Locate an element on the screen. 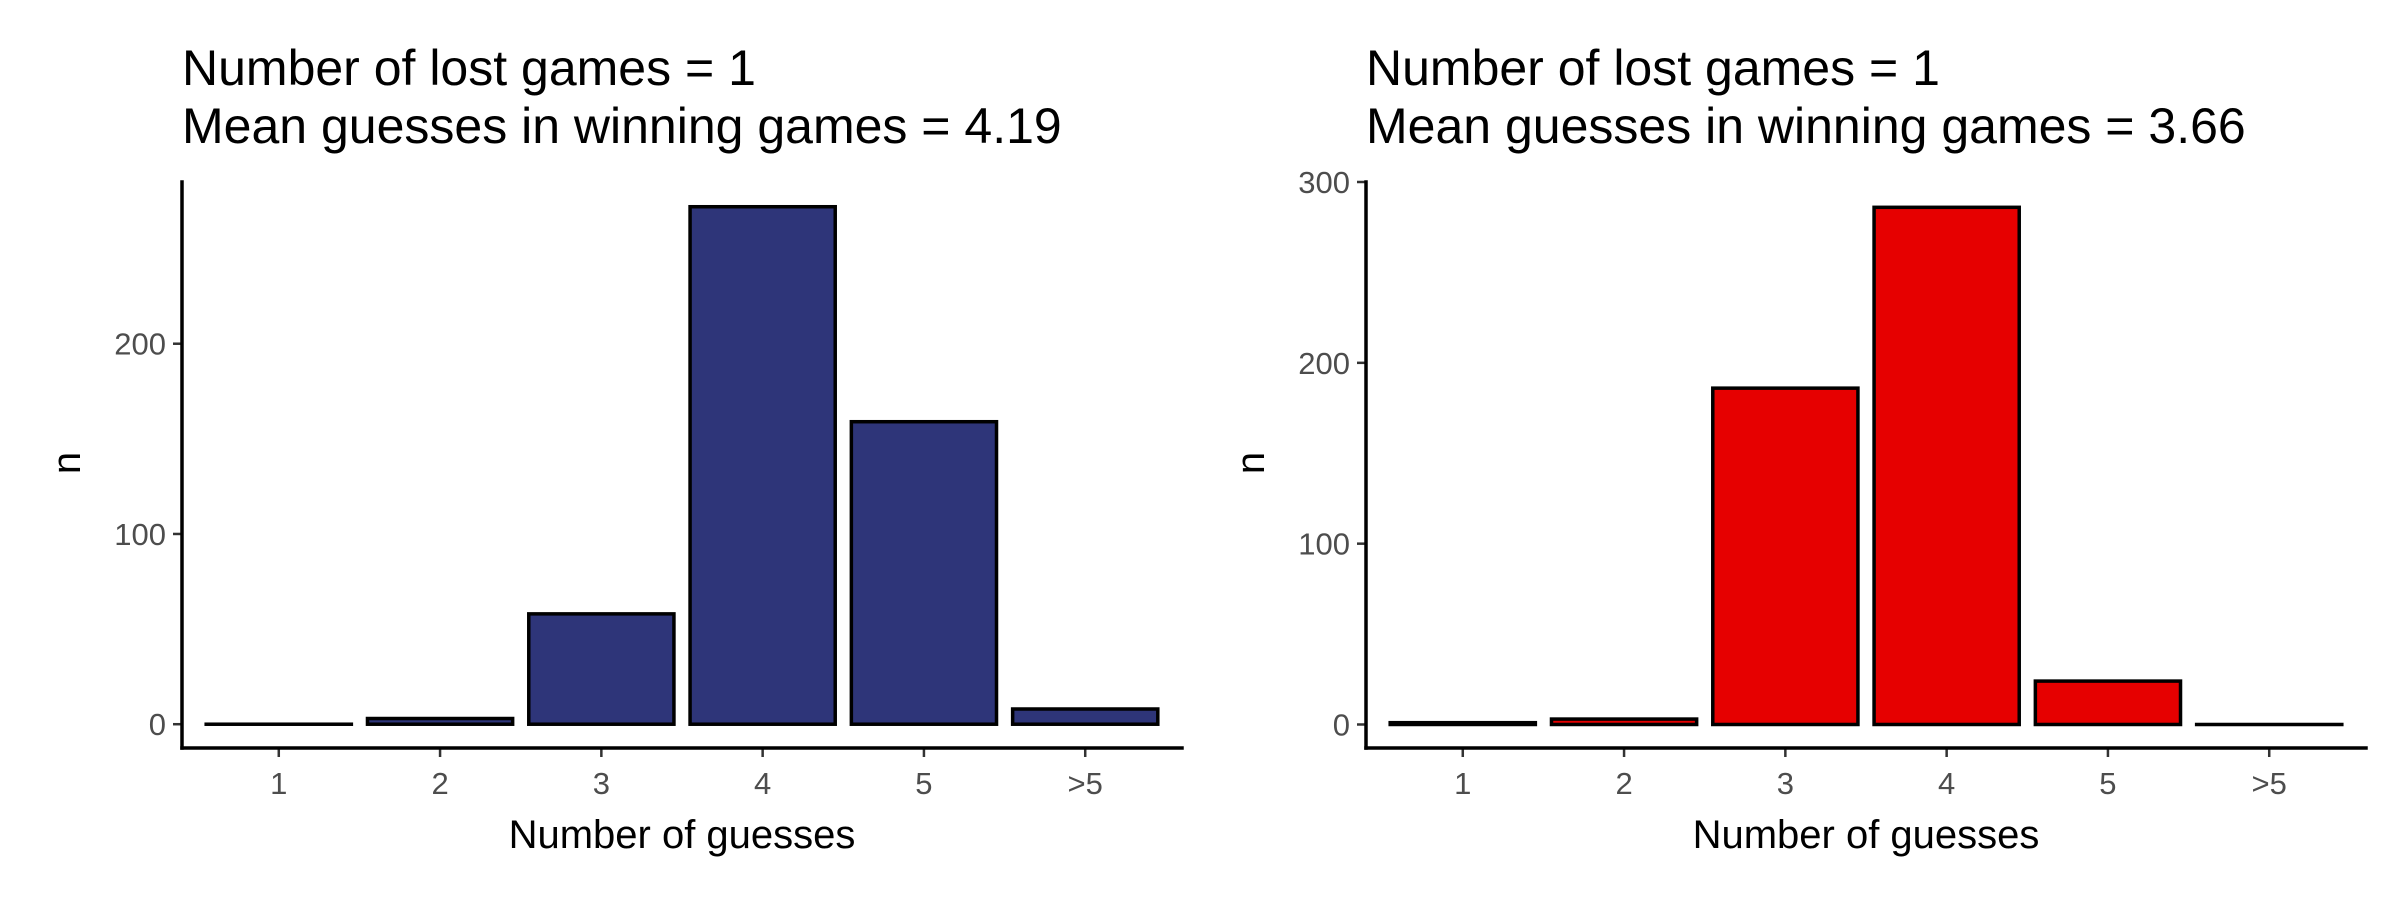 This screenshot has width=2400, height=900. panel-1-y-tick-label-1: 0 is located at coordinates (157, 724).